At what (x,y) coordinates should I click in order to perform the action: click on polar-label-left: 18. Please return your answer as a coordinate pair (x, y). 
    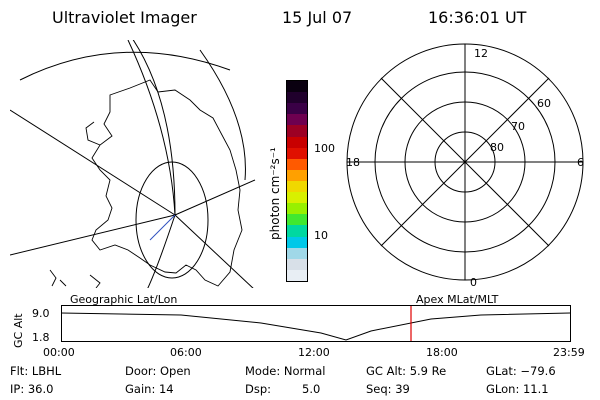
    Looking at the image, I should click on (353, 162).